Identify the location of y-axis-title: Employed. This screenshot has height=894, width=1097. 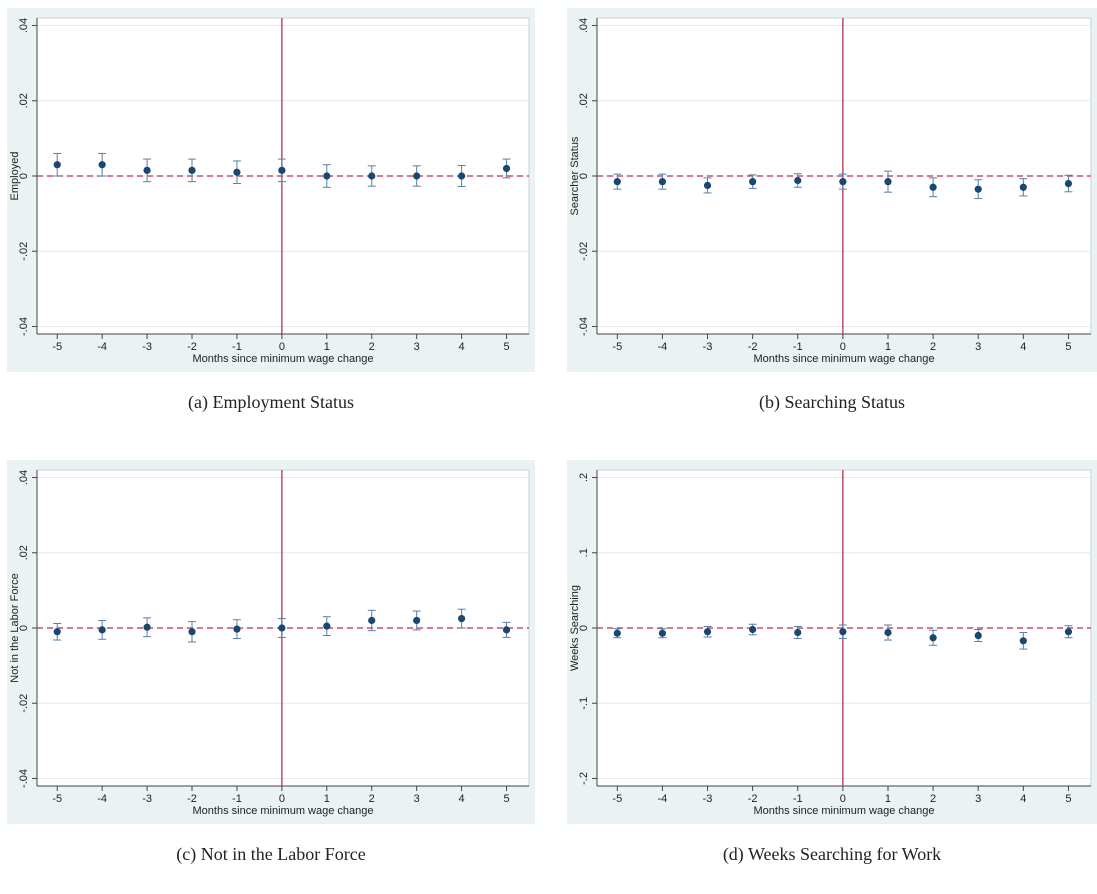
(15, 176).